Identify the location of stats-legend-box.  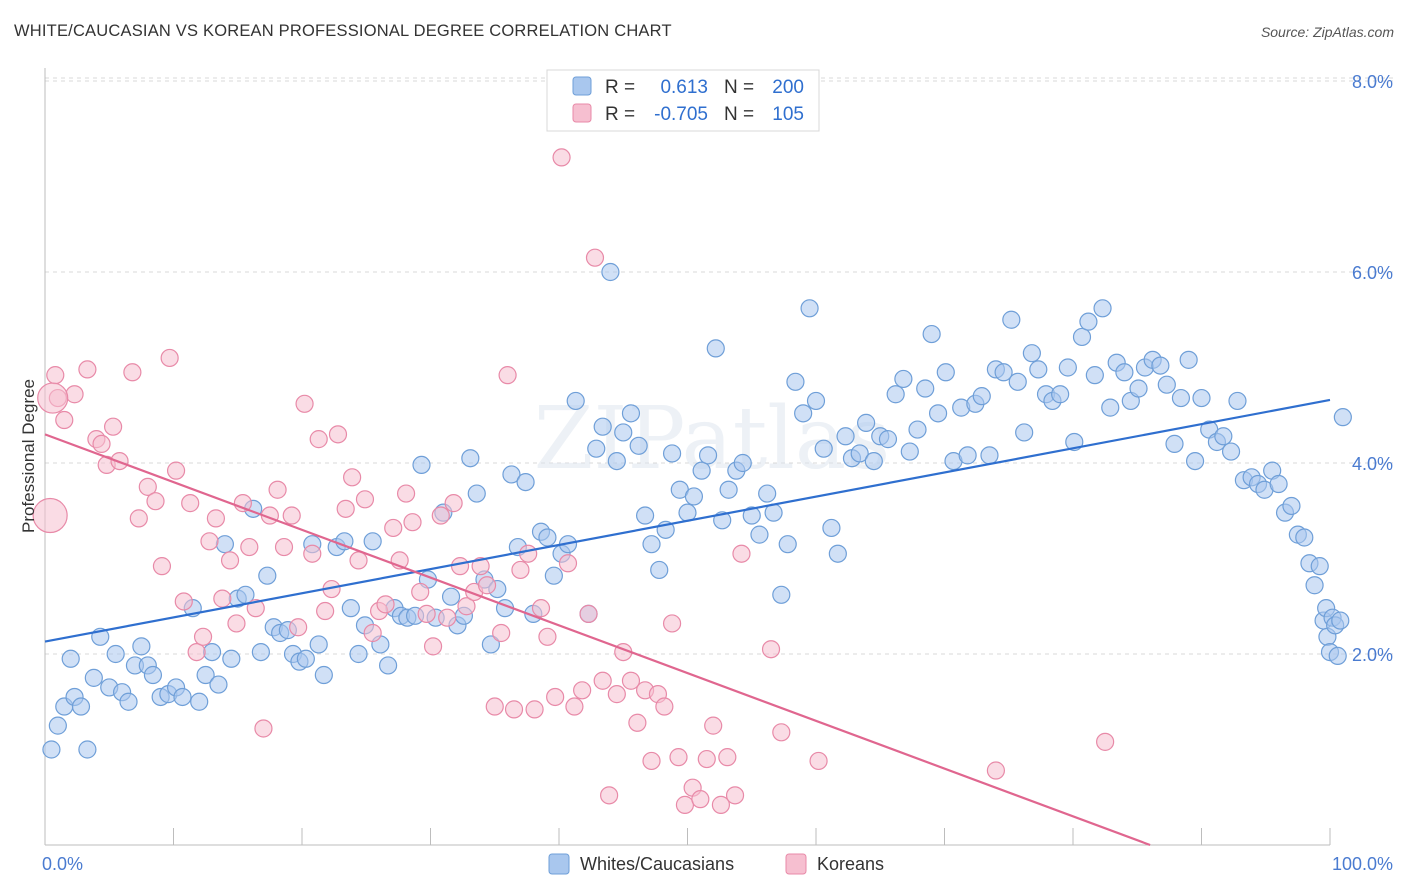
(683, 100).